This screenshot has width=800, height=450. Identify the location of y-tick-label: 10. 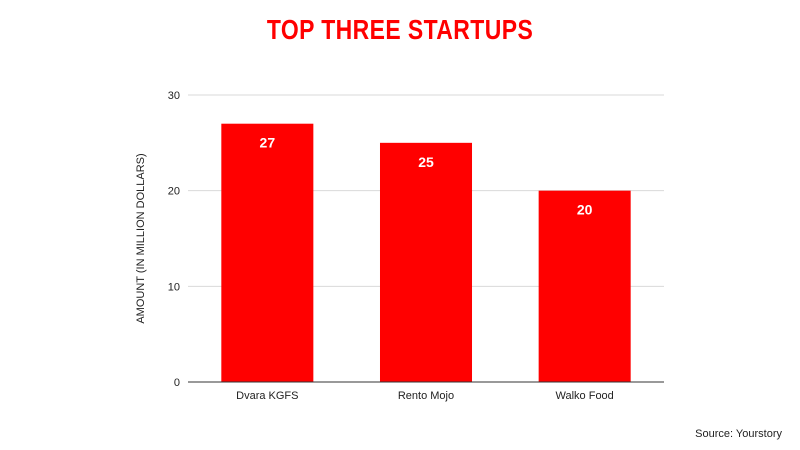
(174, 287).